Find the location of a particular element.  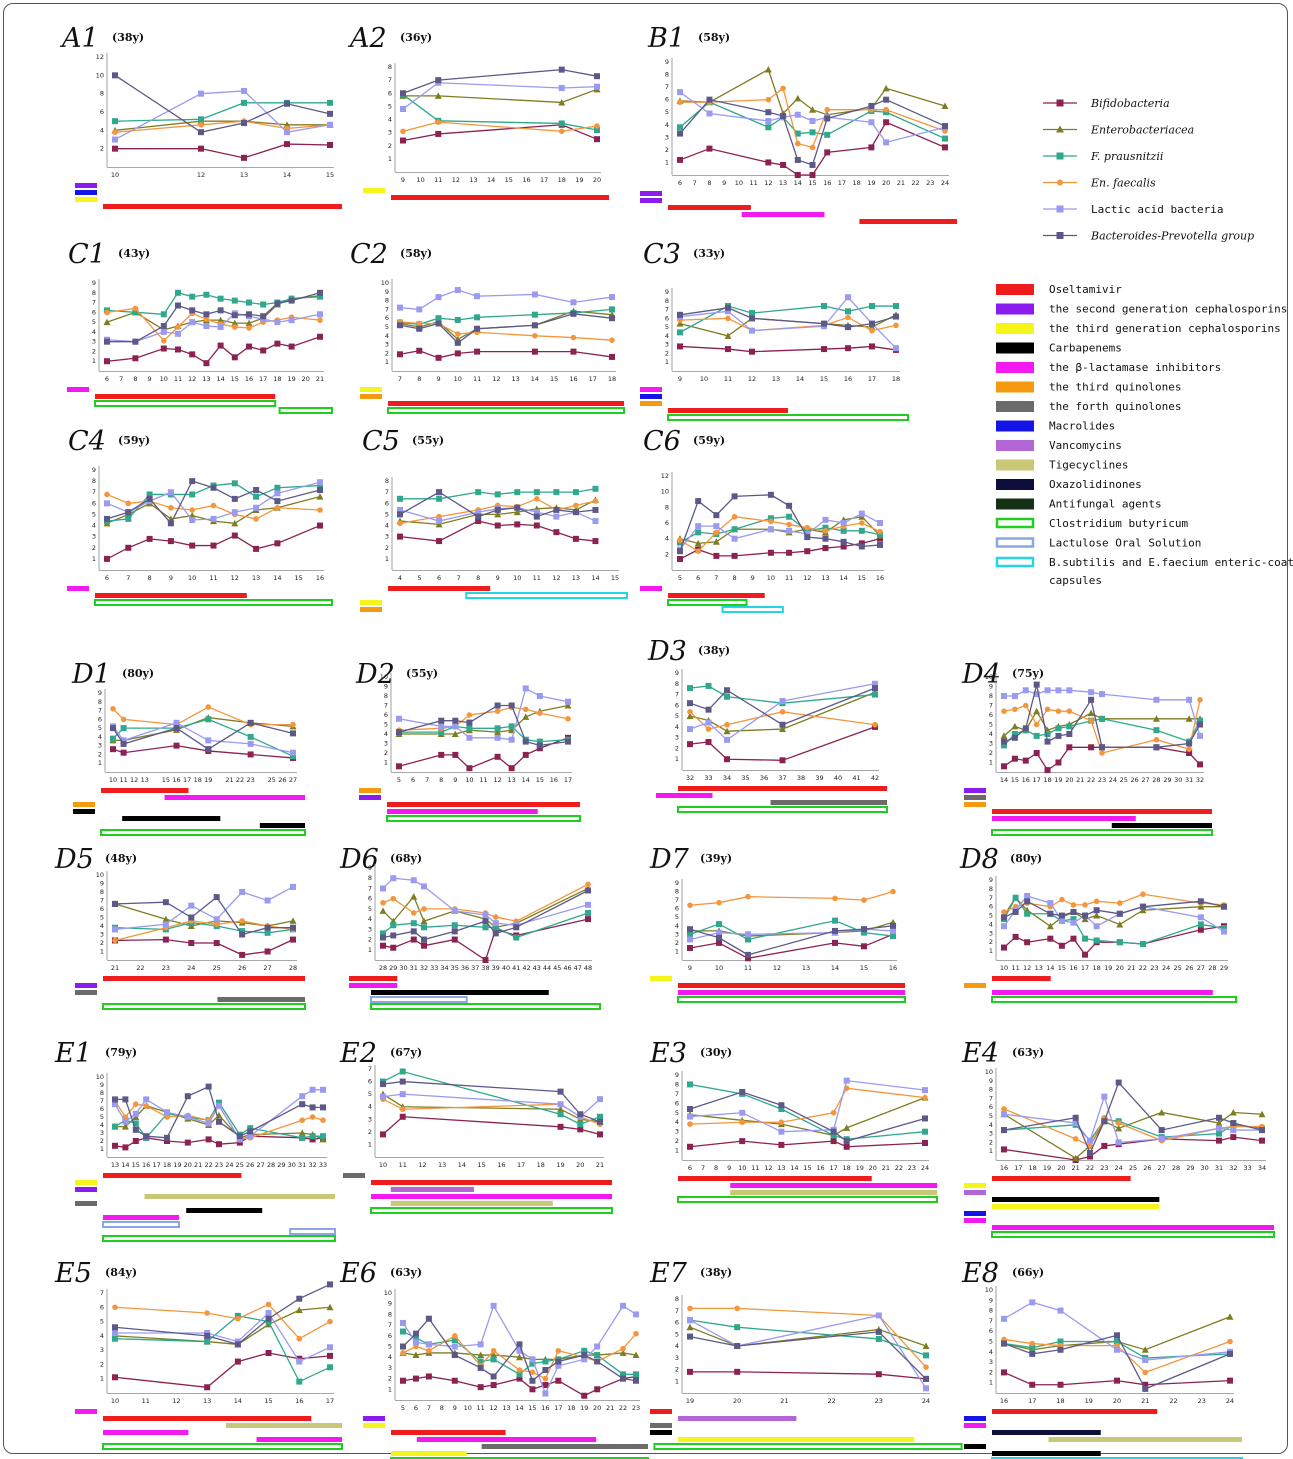

panel-title: D2 is located at coordinates (375, 674).